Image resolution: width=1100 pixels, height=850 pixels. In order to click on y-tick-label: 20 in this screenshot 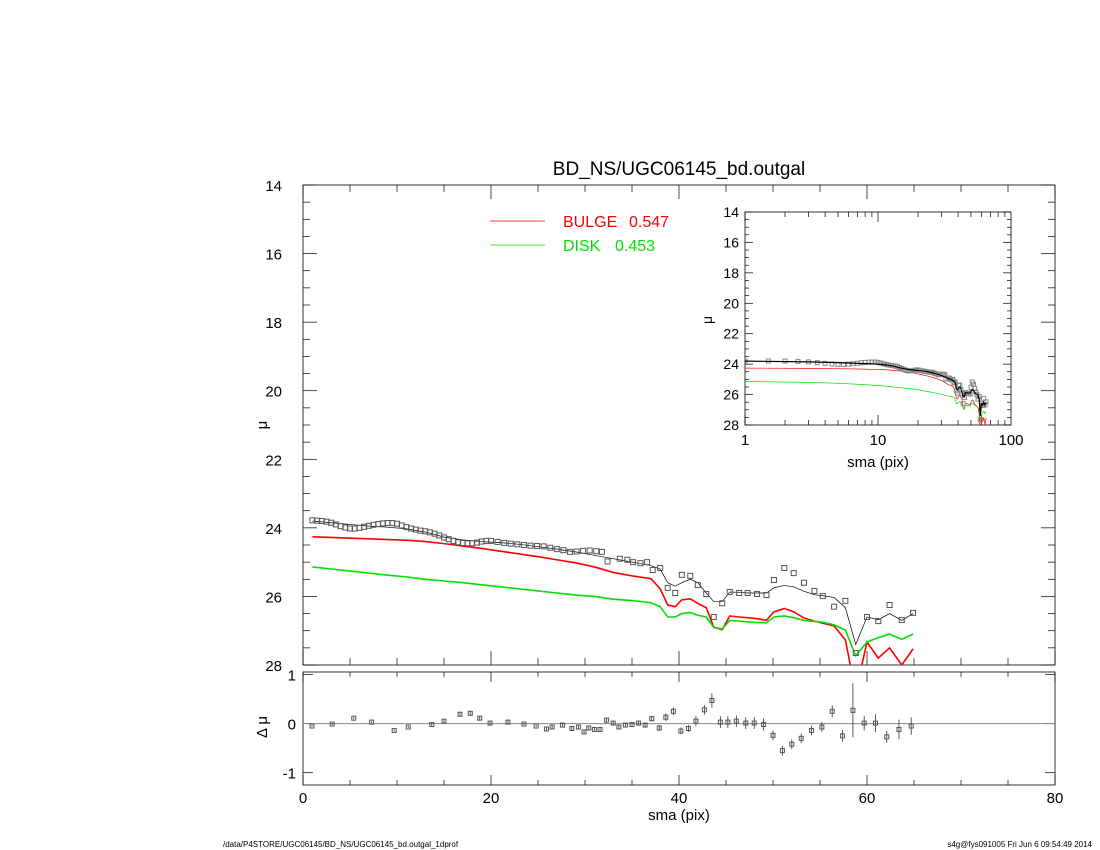, I will do `click(273, 392)`.